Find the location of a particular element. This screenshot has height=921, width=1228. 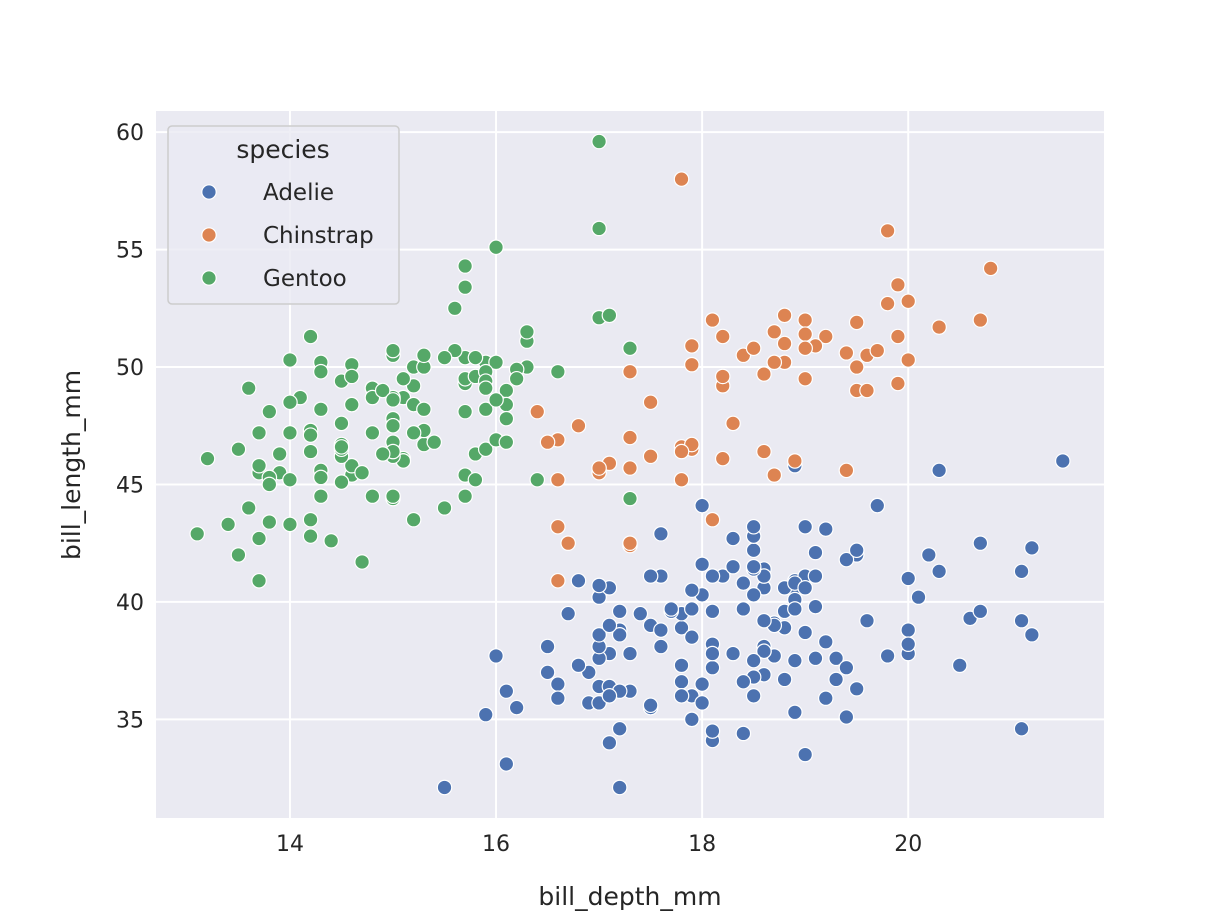

legend: species Adelie Chinstrap Gentoo is located at coordinates (283, 215).